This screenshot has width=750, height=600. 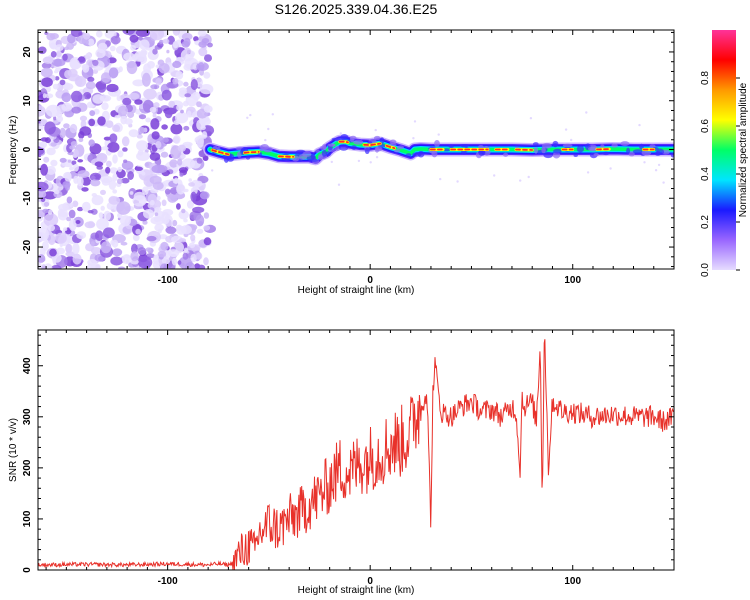 What do you see at coordinates (27, 101) in the screenshot?
I see `y-tick-label: 10` at bounding box center [27, 101].